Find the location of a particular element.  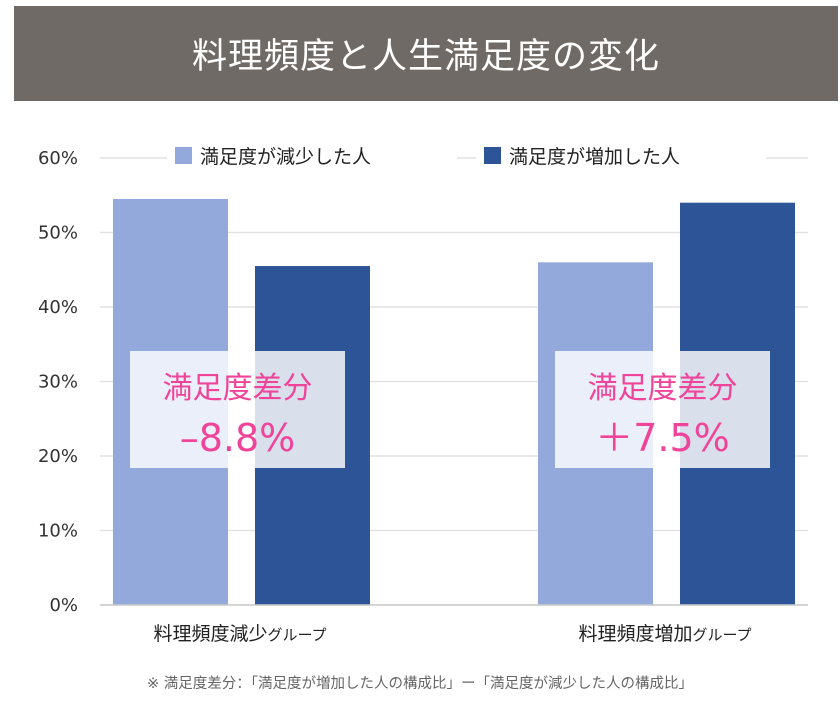

category-label: 料理頻度減少グループ is located at coordinates (239, 634).